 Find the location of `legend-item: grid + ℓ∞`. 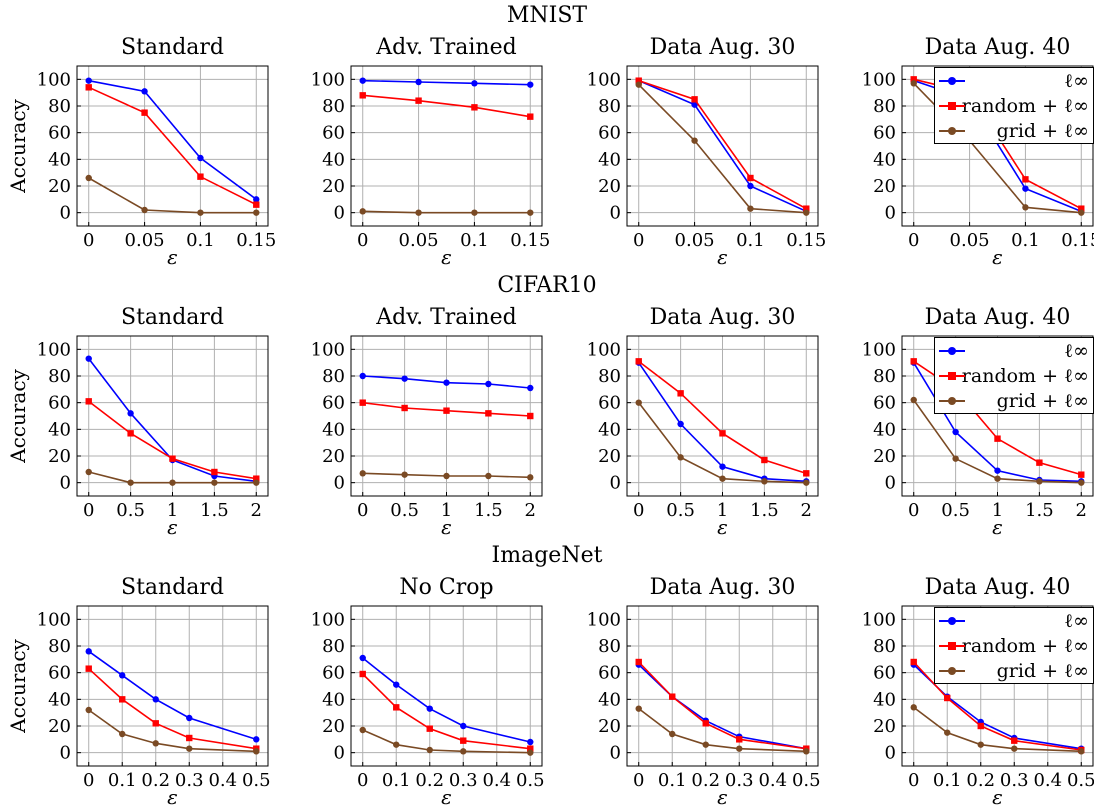

legend-item: grid + ℓ∞ is located at coordinates (1014, 130).